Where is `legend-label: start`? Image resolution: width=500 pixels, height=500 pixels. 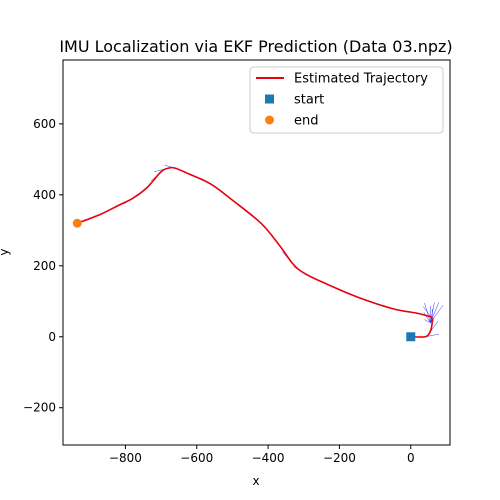 legend-label: start is located at coordinates (309, 100).